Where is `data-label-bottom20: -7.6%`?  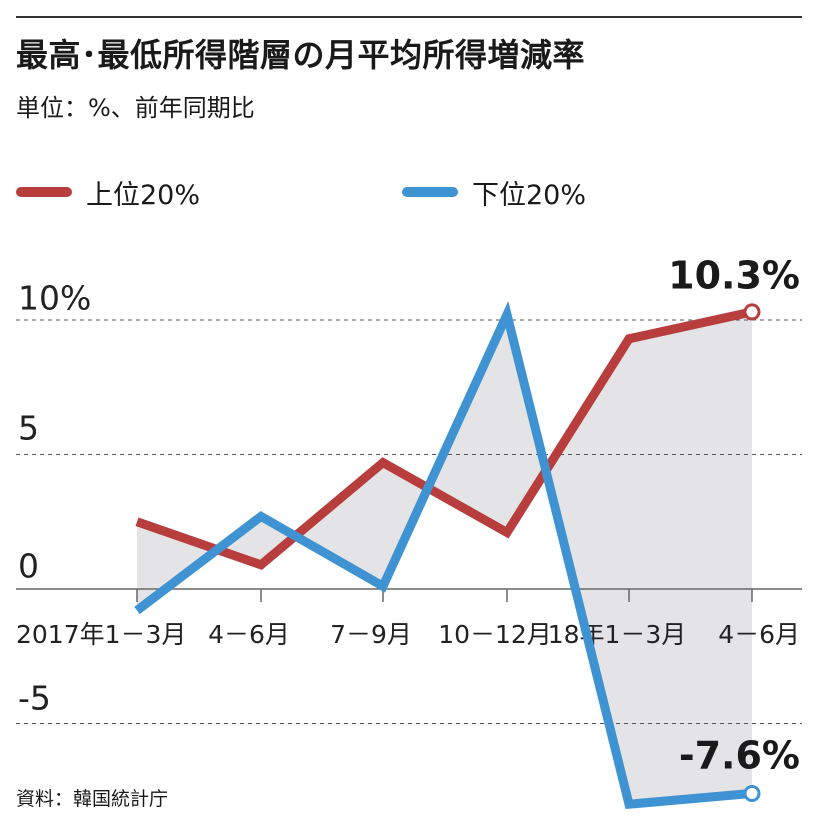
data-label-bottom20: -7.6% is located at coordinates (739, 756).